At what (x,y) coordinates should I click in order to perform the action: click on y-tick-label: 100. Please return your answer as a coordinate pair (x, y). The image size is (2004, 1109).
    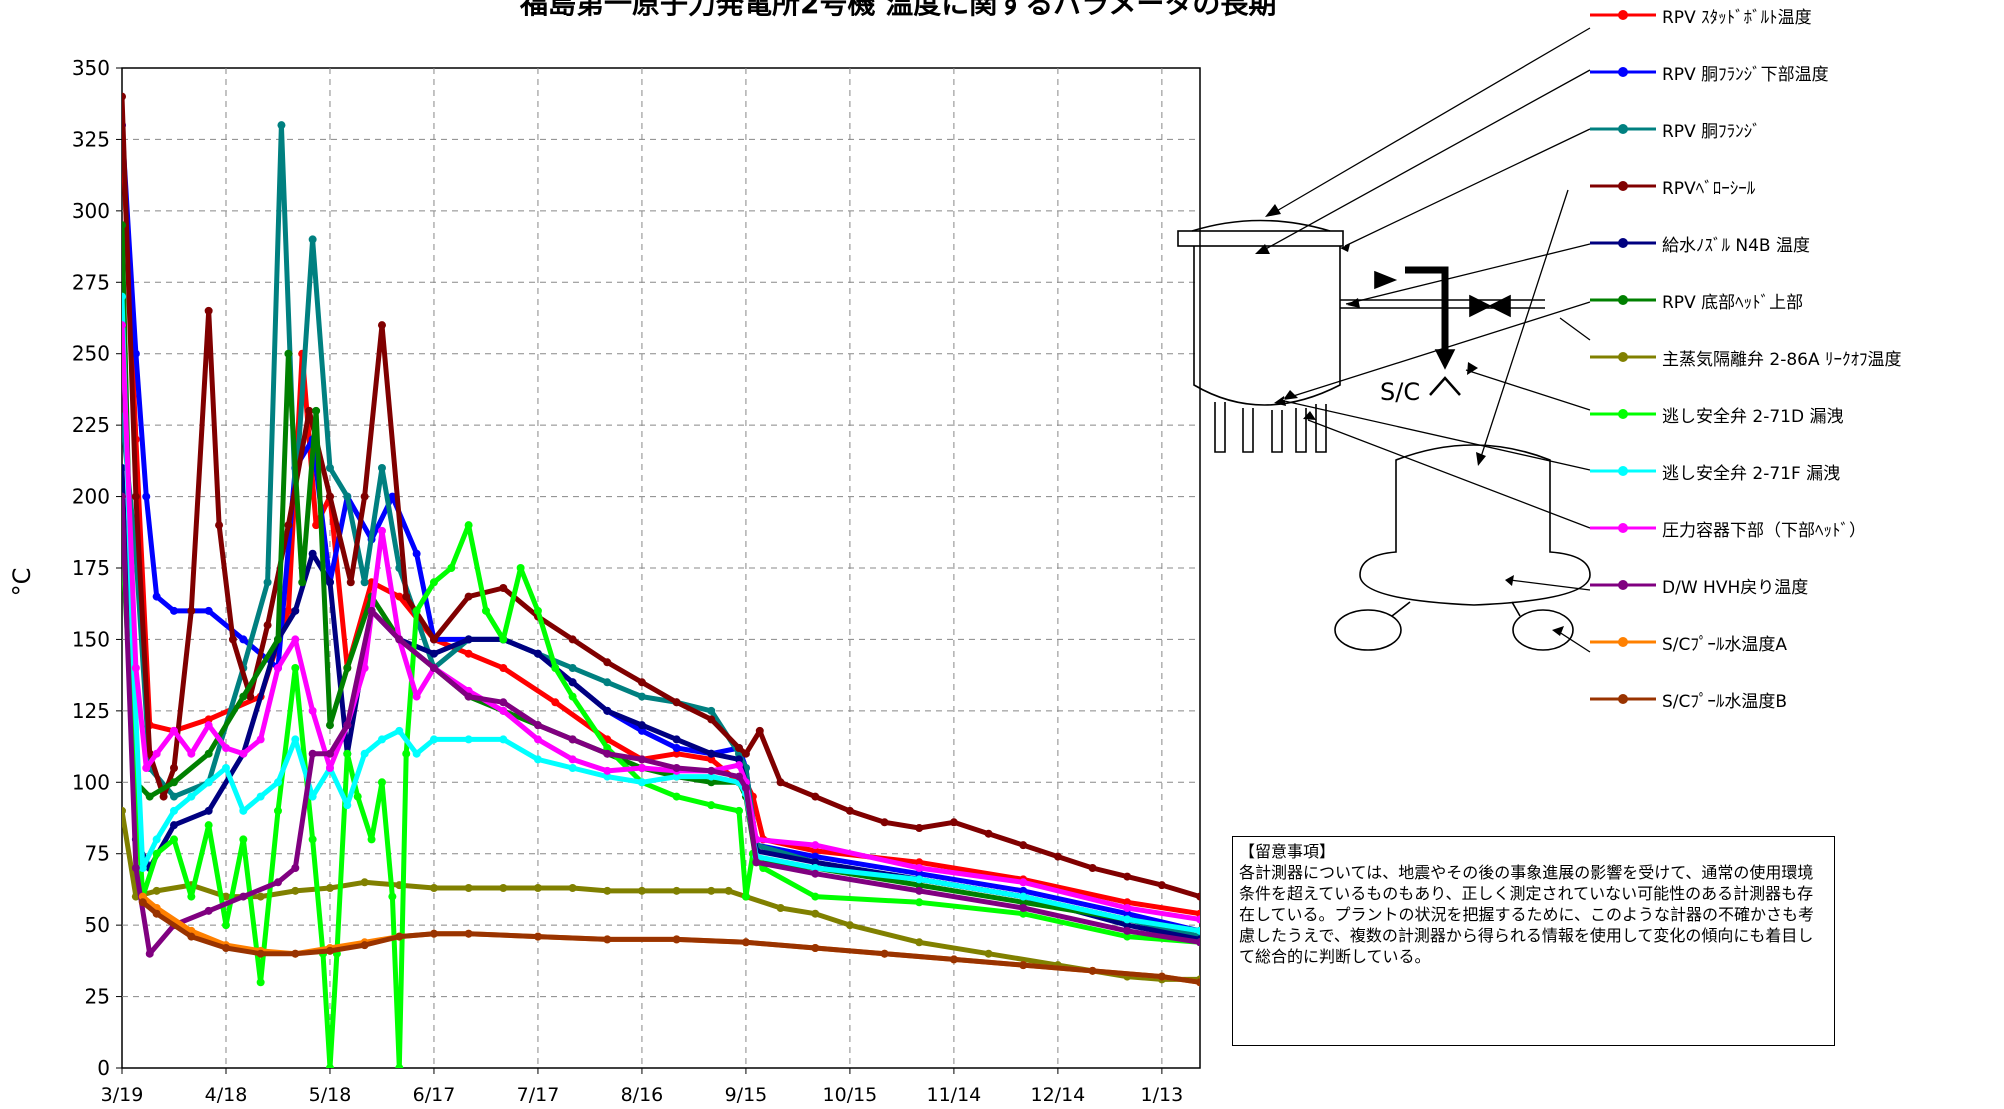
    Looking at the image, I should click on (91, 782).